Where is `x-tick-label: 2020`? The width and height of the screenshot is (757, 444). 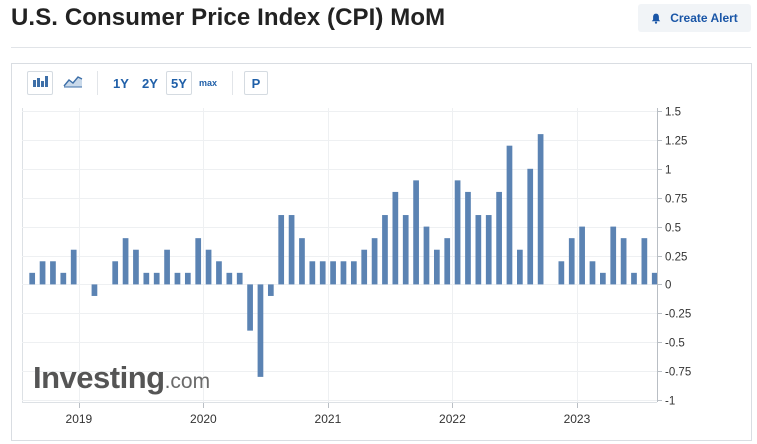
x-tick-label: 2020 is located at coordinates (203, 419).